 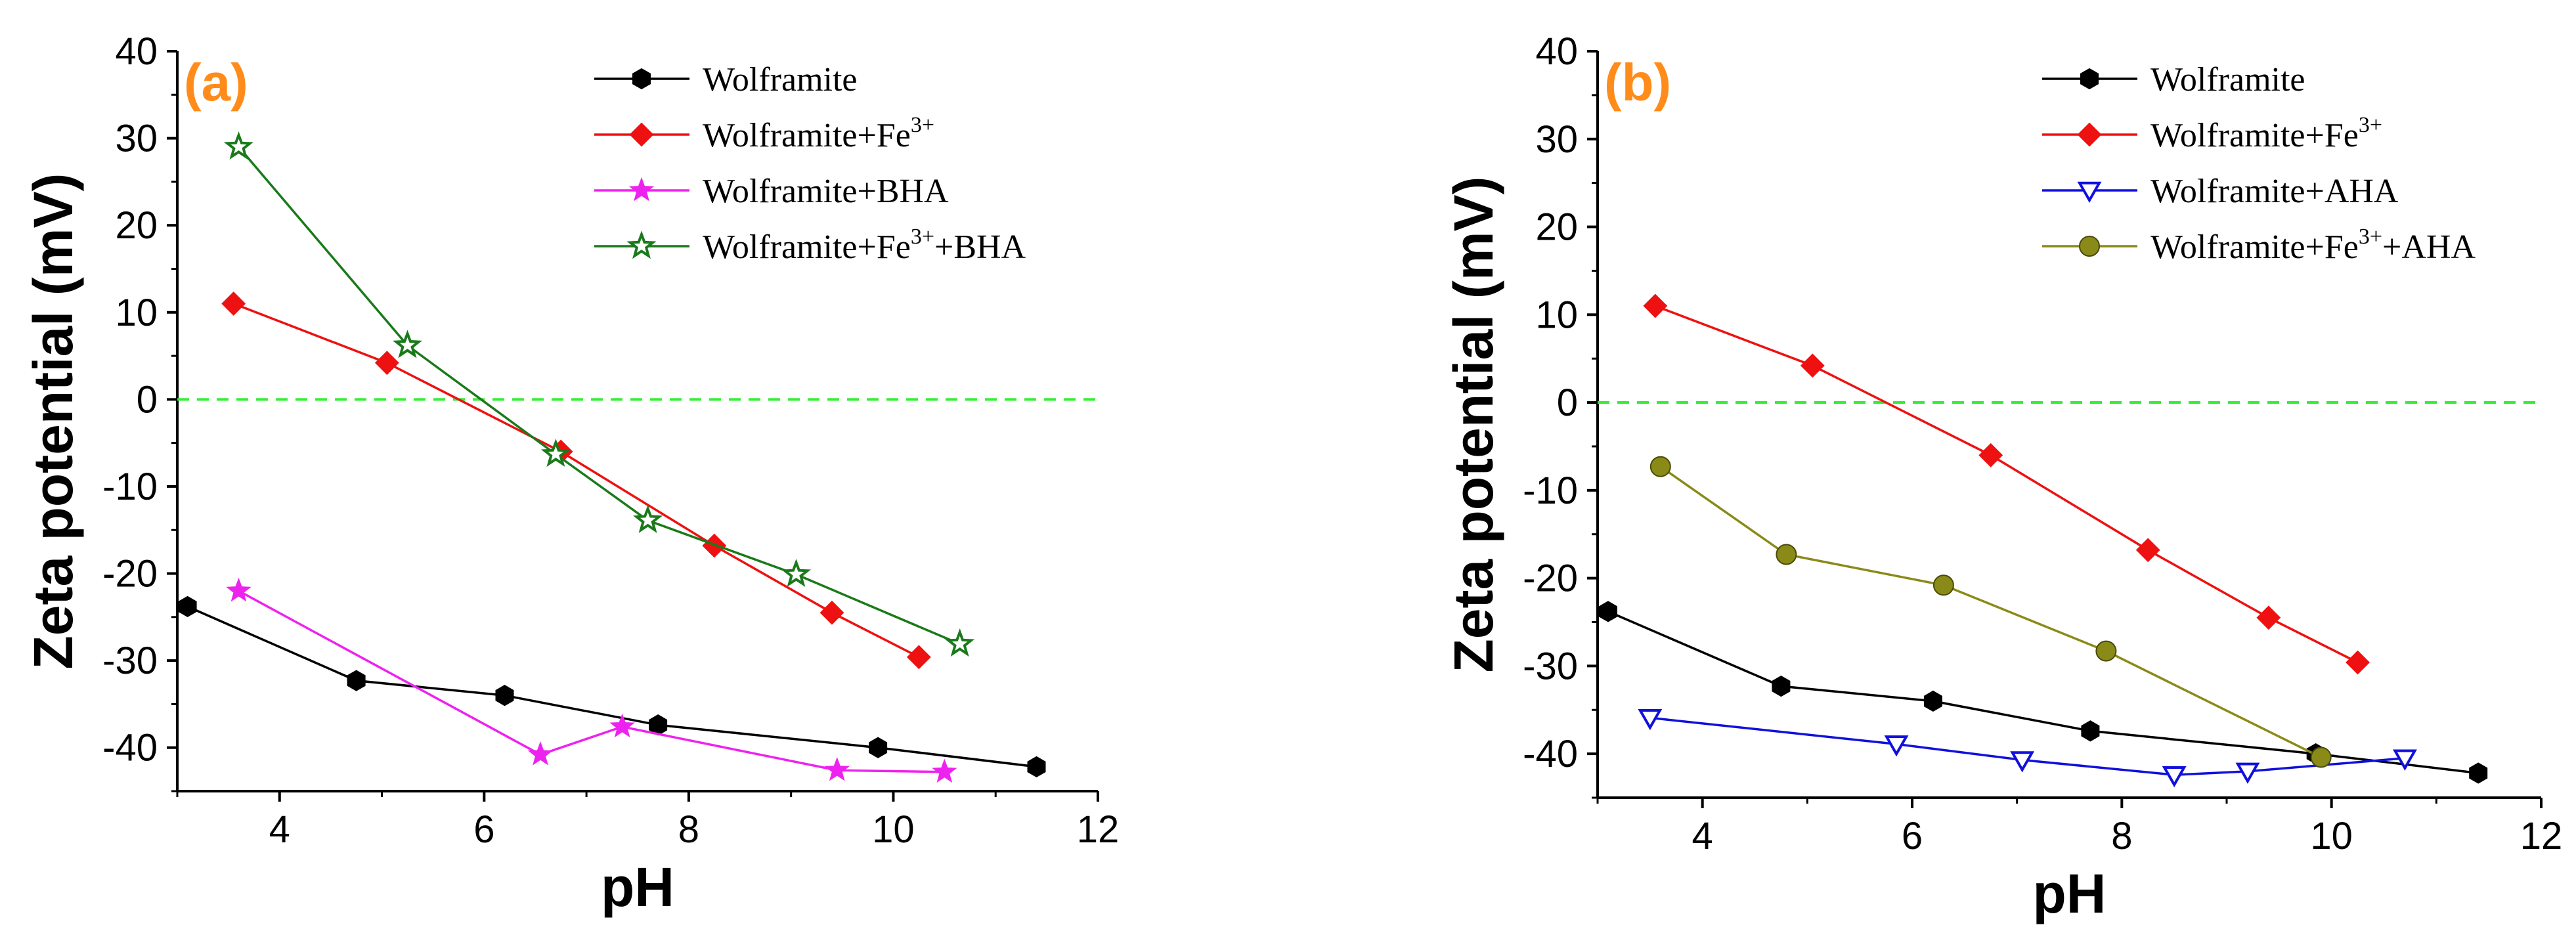 What do you see at coordinates (980, 247) in the screenshot?
I see `legend-label-suffix: +BHA` at bounding box center [980, 247].